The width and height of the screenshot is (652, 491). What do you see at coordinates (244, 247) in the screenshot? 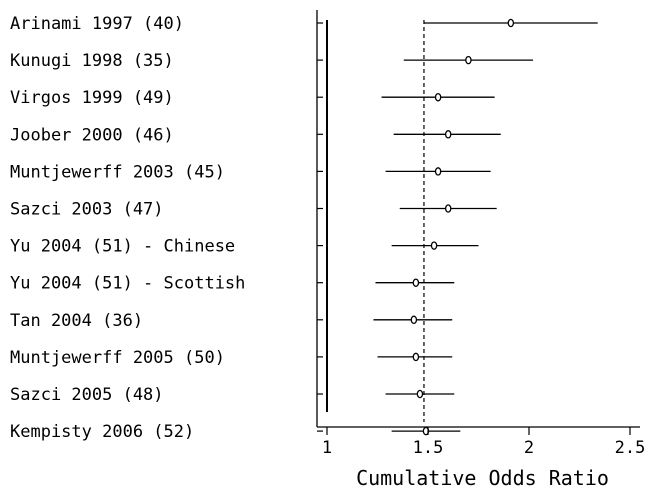
I see `study-row: Yu 2004 (51) - Chinese` at bounding box center [244, 247].